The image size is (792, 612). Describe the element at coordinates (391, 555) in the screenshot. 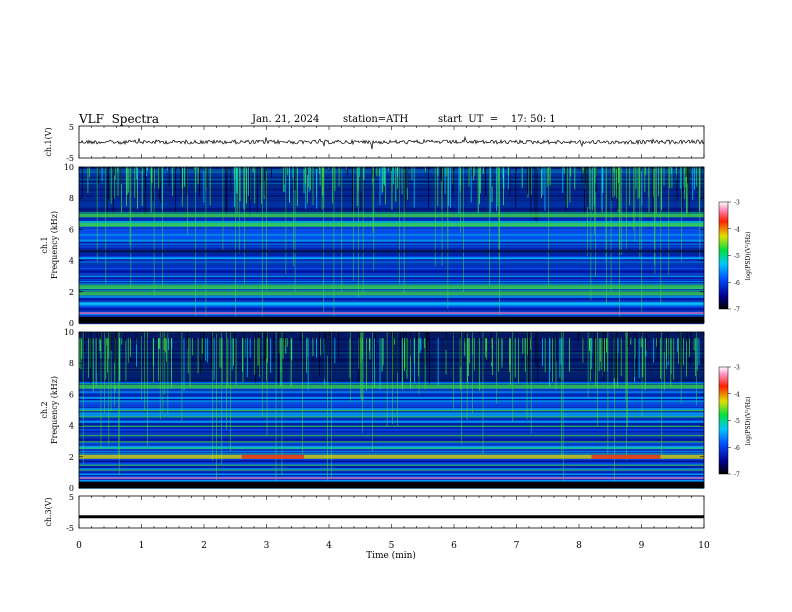

I see `time-axis-label: Time (min)` at that location.